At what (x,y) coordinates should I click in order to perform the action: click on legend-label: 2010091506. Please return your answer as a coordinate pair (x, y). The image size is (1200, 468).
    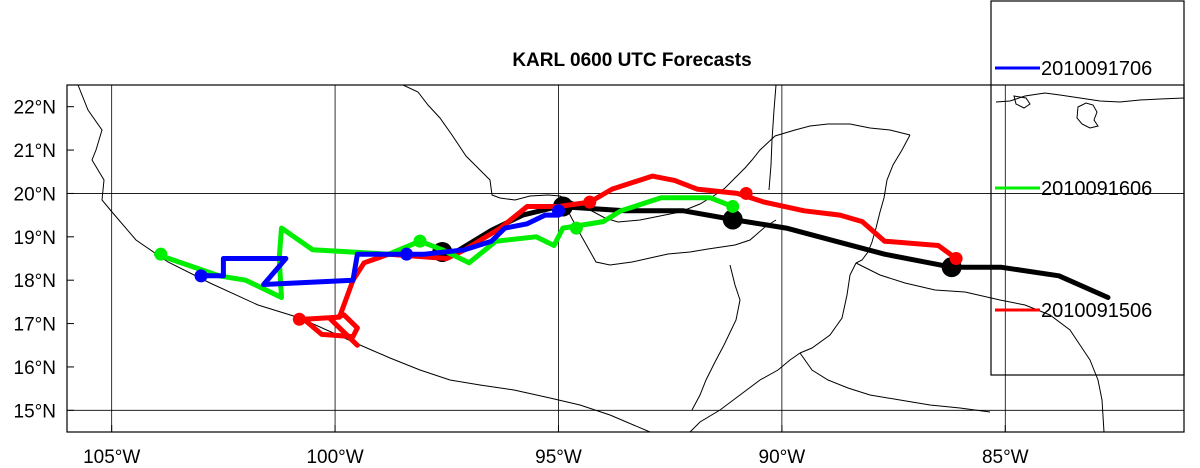
    Looking at the image, I should click on (1096, 311).